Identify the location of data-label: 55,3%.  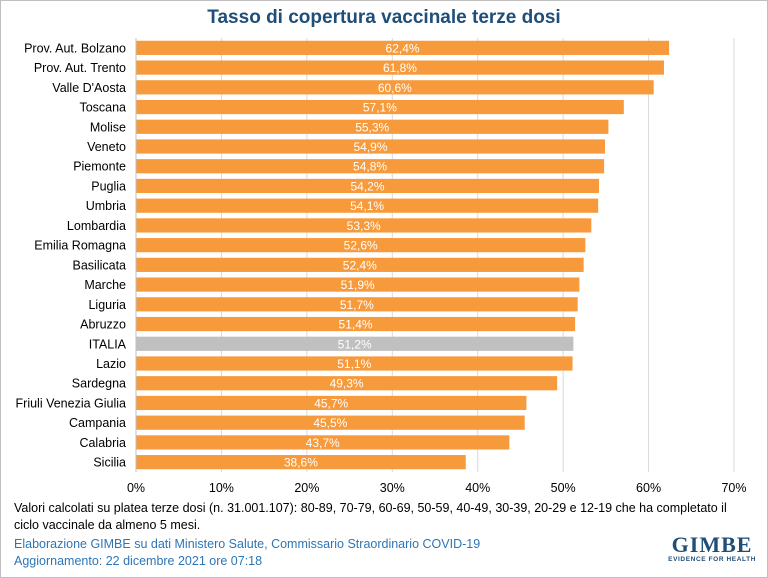
(372, 127).